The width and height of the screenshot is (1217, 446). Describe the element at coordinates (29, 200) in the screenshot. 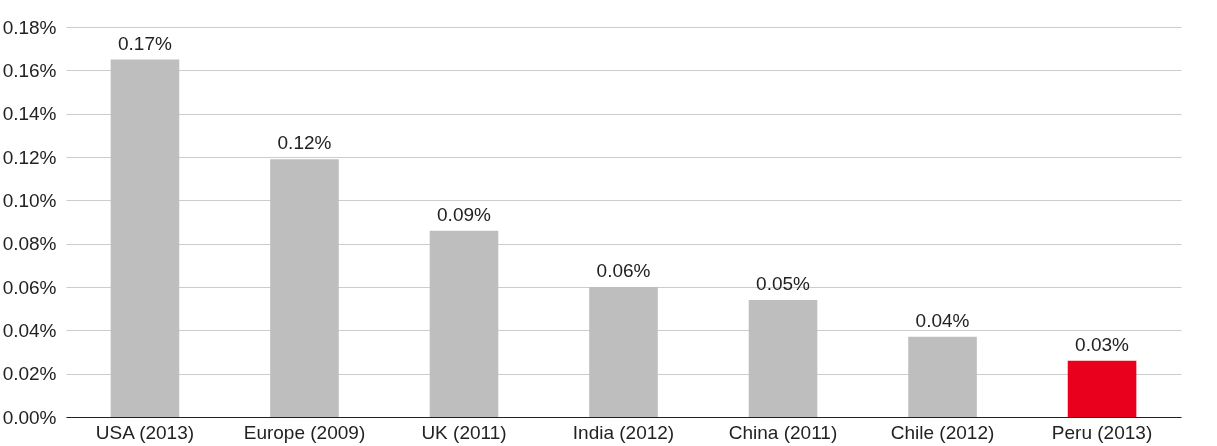

I see `y-tick-label: 0.10%` at that location.